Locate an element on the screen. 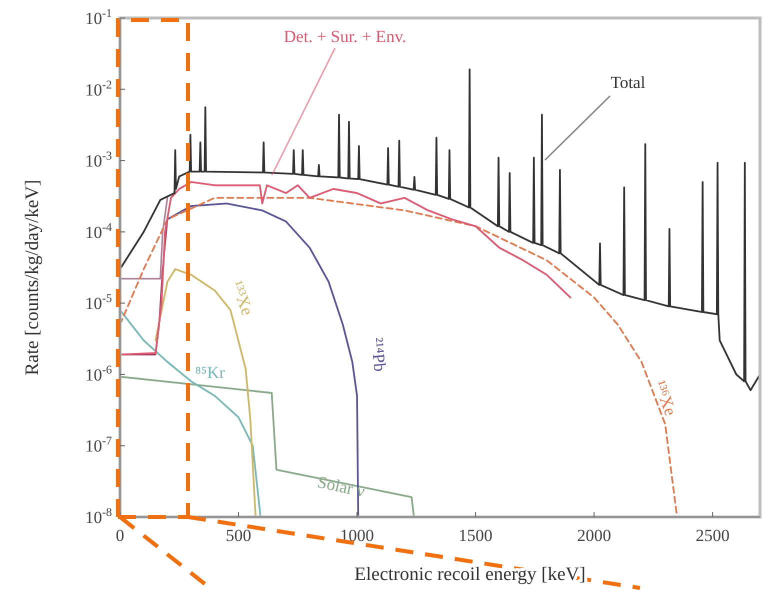 This screenshot has width=765, height=590. series-label: ⁸⁵Kr is located at coordinates (210, 372).